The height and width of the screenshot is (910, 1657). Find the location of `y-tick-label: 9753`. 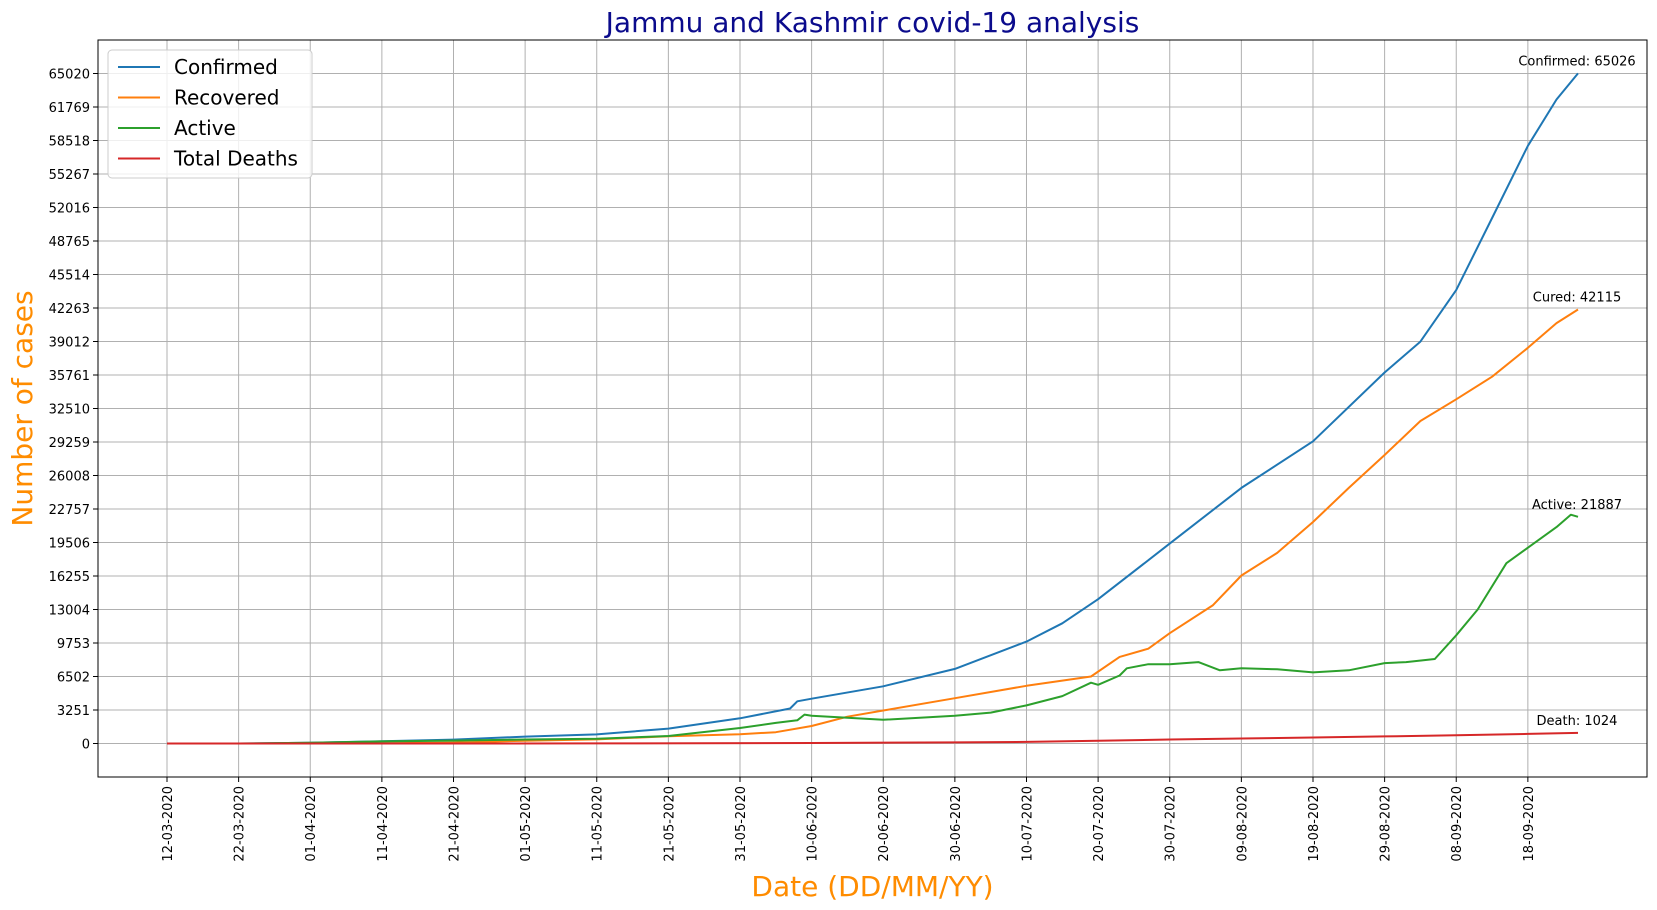

y-tick-label: 9753 is located at coordinates (73, 644).